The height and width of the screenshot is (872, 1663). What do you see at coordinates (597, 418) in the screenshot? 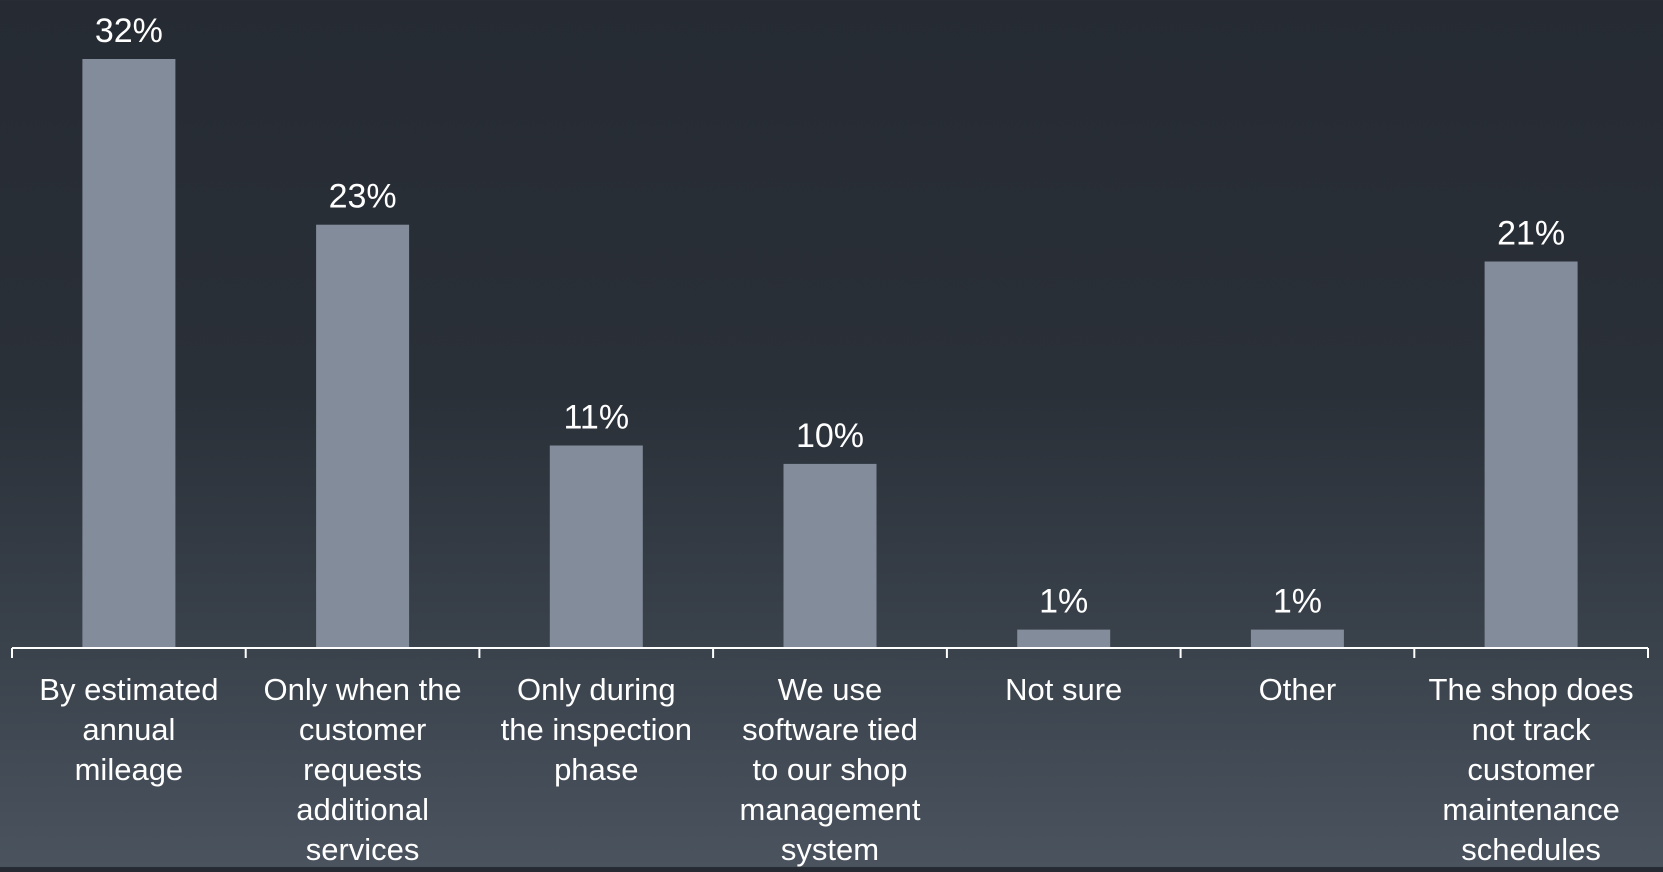
I see `value-label-3: 11%` at bounding box center [597, 418].